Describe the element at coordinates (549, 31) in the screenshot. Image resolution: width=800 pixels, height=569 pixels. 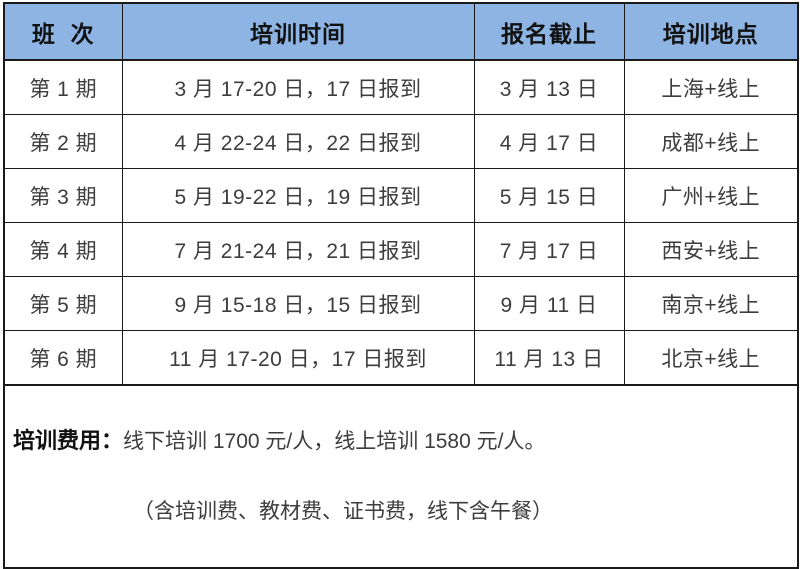
I see `col-header-deadline: 报名截止` at that location.